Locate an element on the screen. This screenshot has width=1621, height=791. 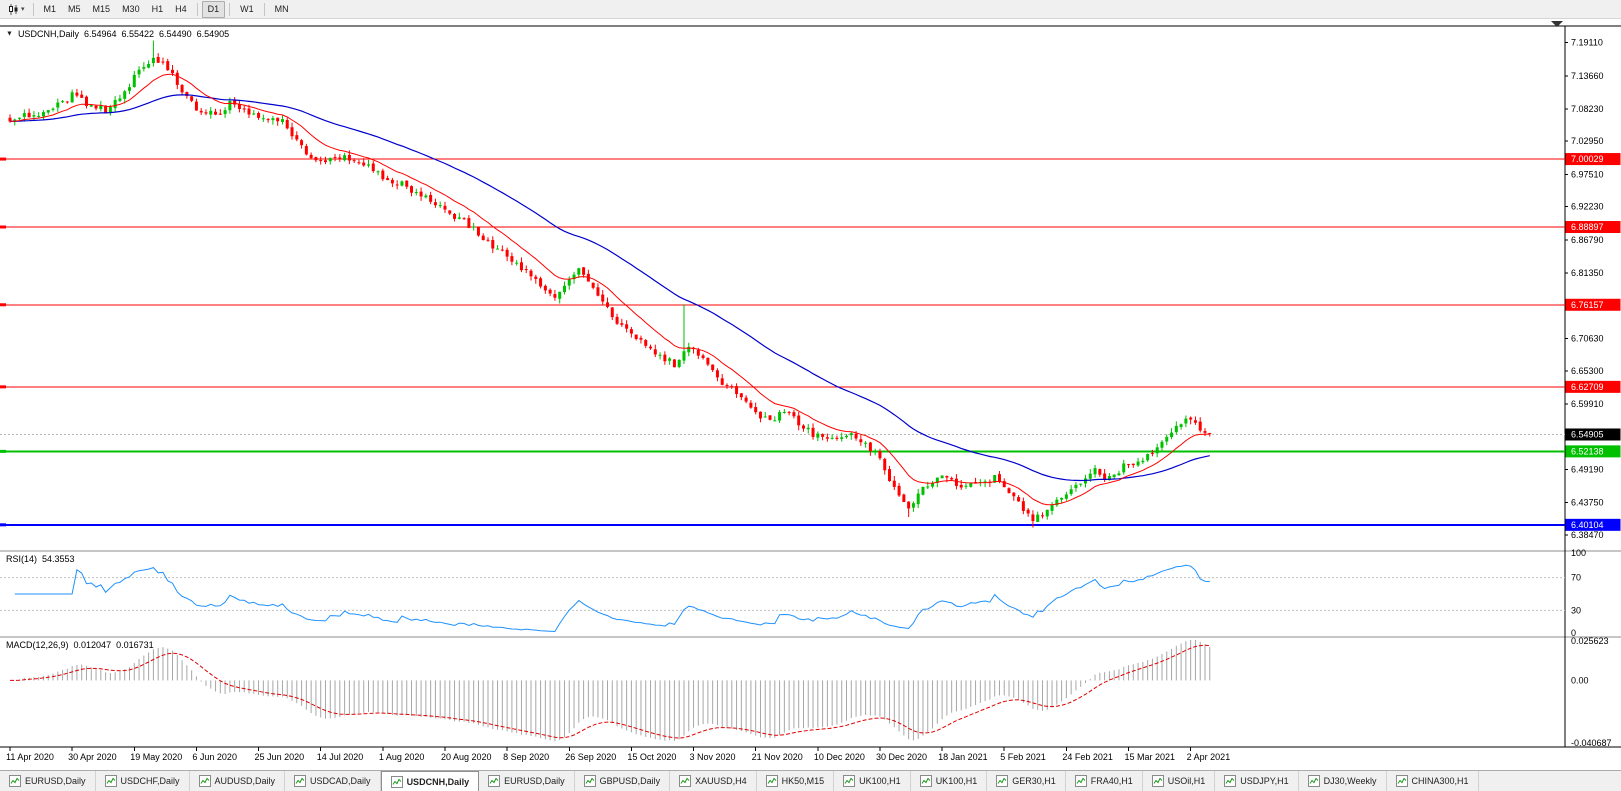
time-axis-label: 8 Sep 2020 is located at coordinates (526, 757).